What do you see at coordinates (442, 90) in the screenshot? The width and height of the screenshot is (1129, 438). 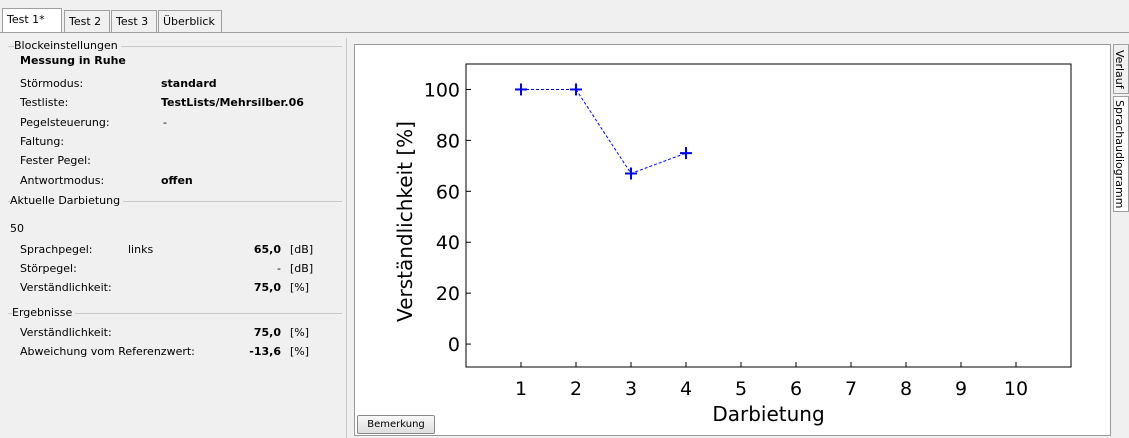 I see `y-tick-label: 100` at bounding box center [442, 90].